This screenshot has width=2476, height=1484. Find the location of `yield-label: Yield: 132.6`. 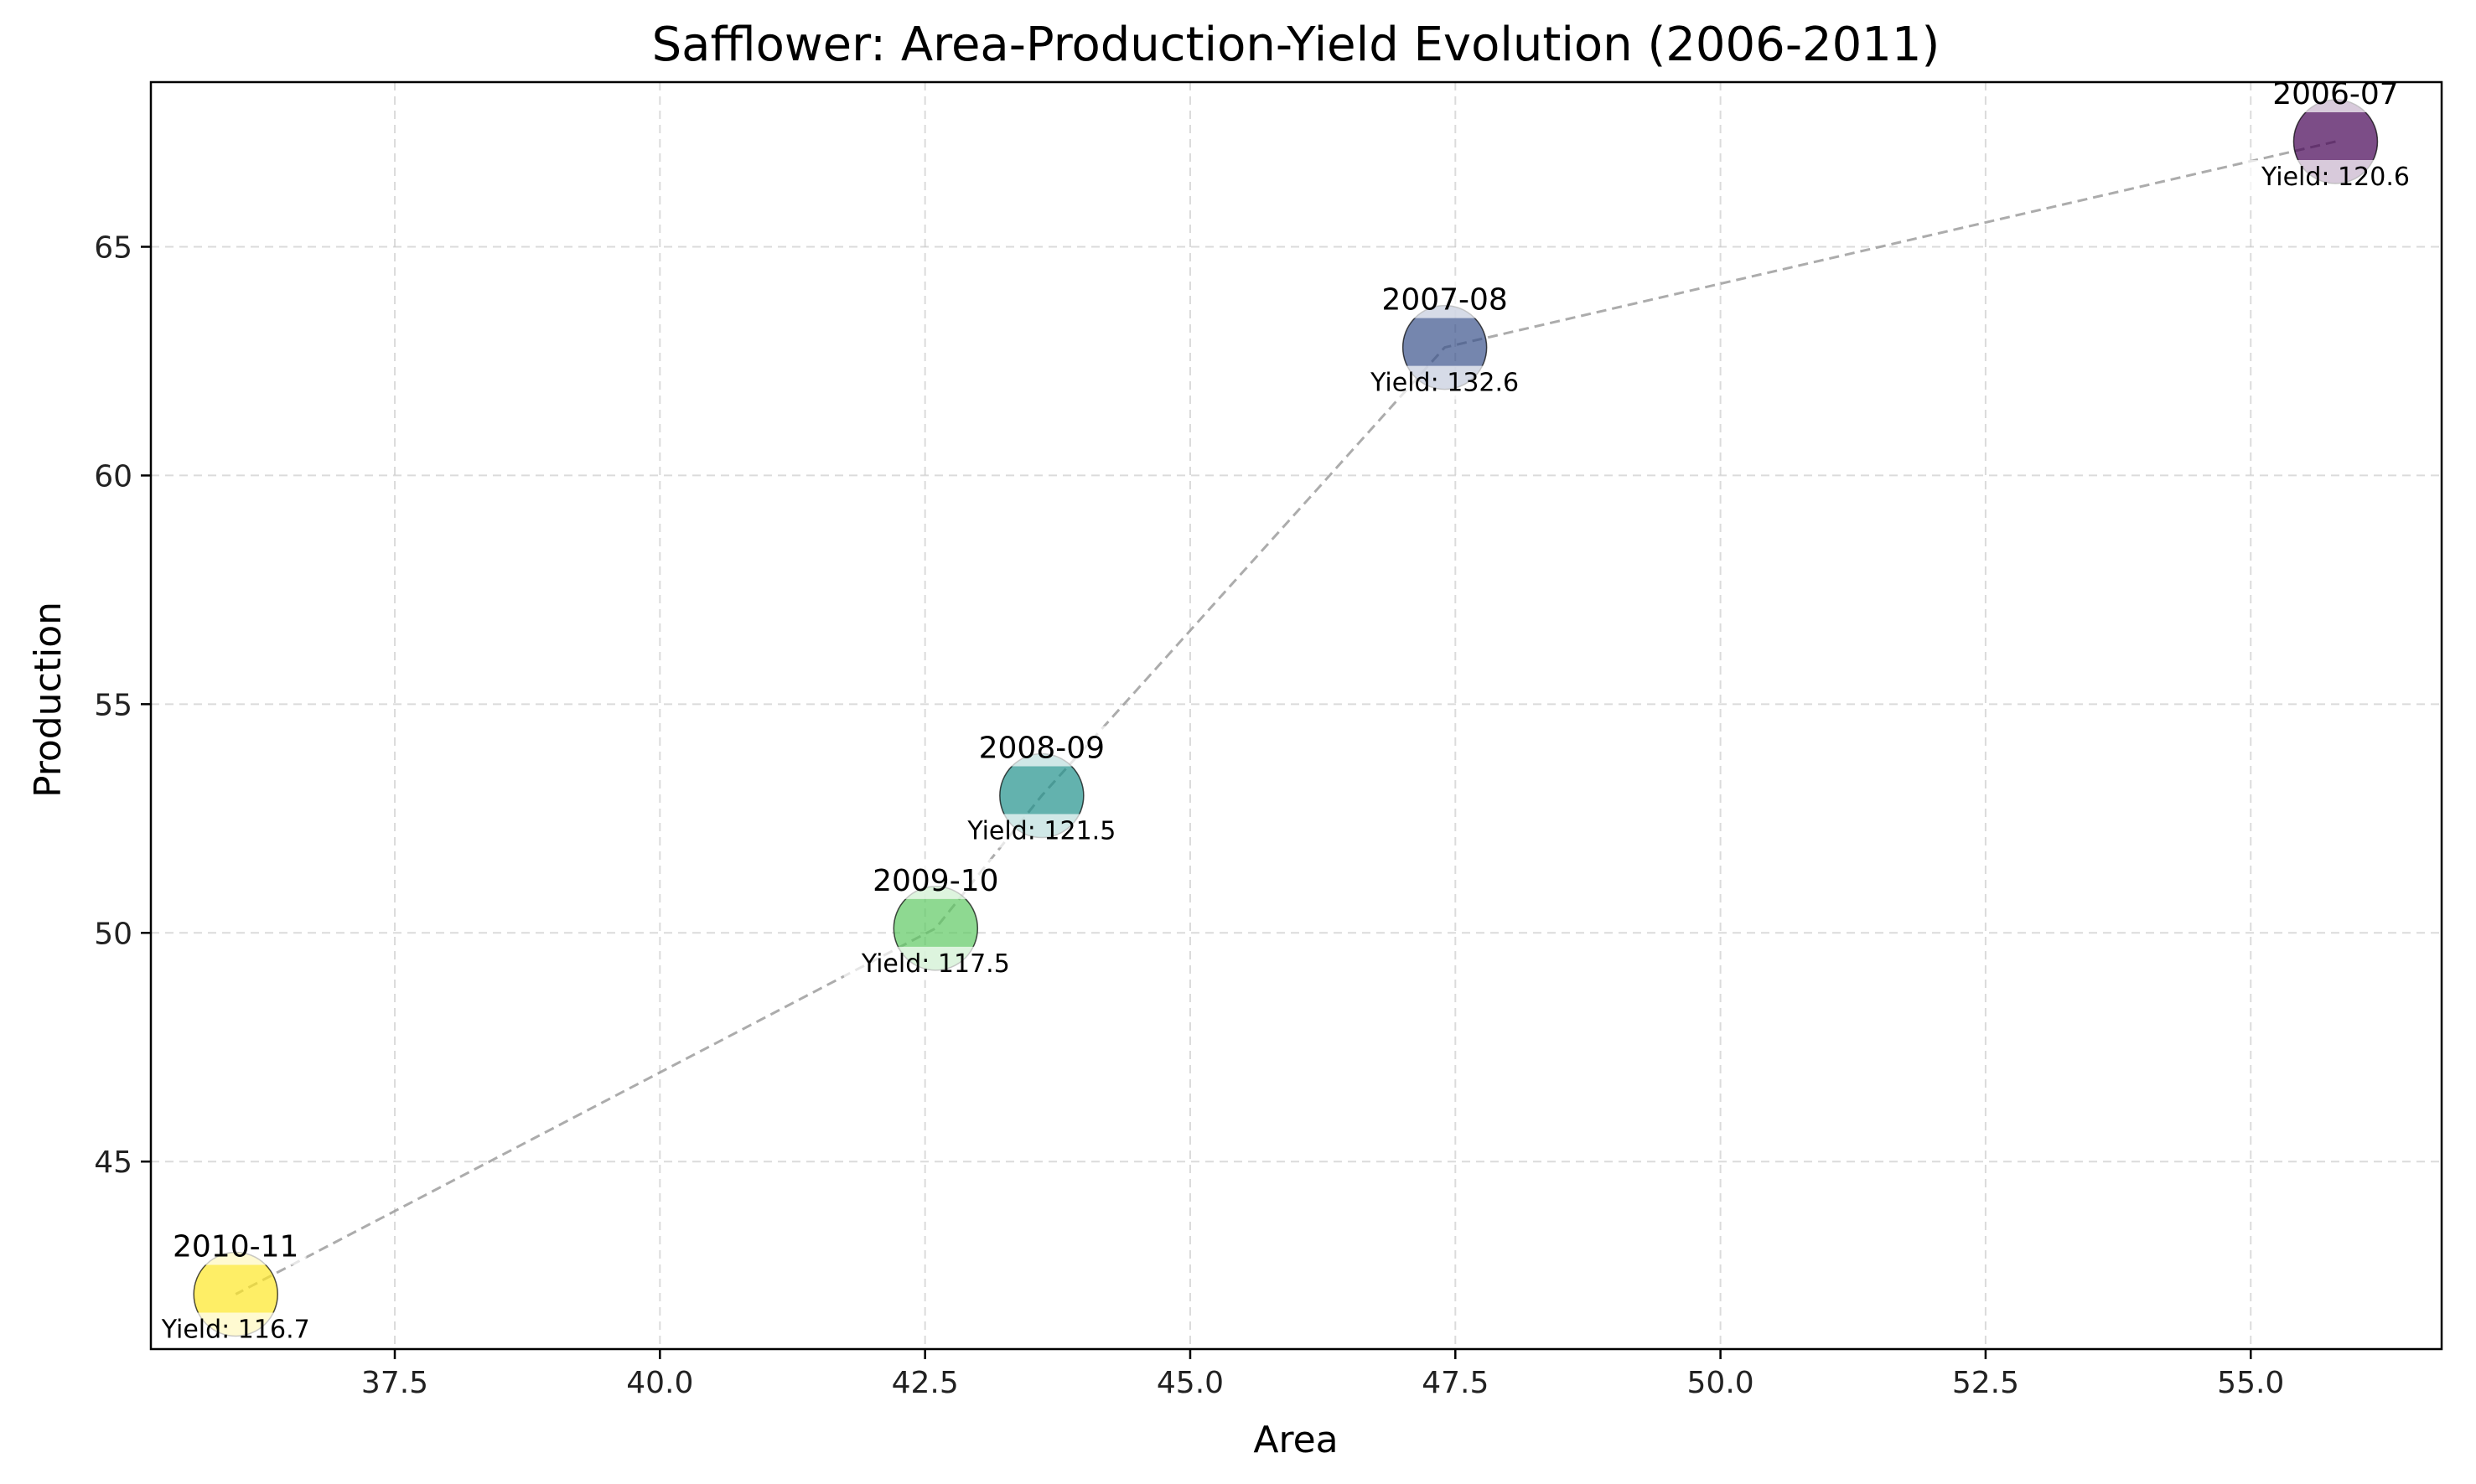

yield-label: Yield: 132.6 is located at coordinates (1445, 383).